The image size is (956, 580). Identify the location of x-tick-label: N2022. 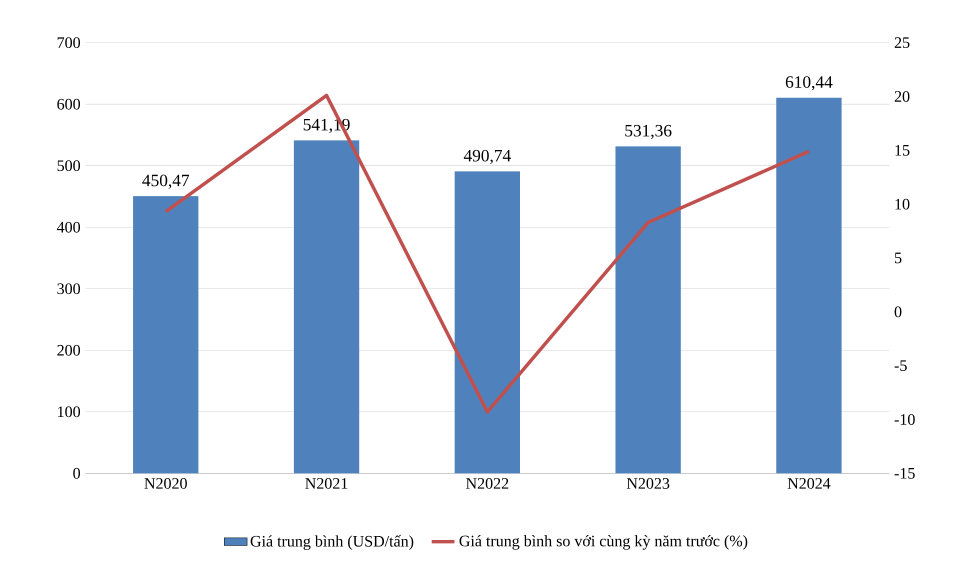
(487, 483).